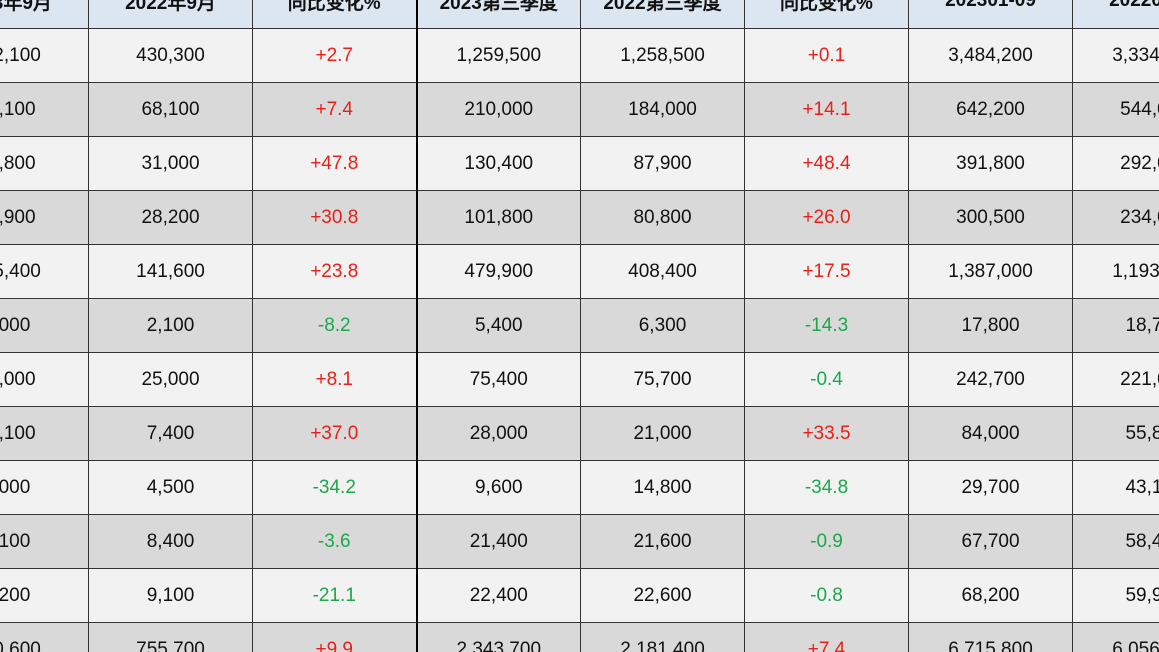 This screenshot has width=1159, height=652. Describe the element at coordinates (662, 163) in the screenshot. I see `cell-q3-2022: 87,900` at that location.